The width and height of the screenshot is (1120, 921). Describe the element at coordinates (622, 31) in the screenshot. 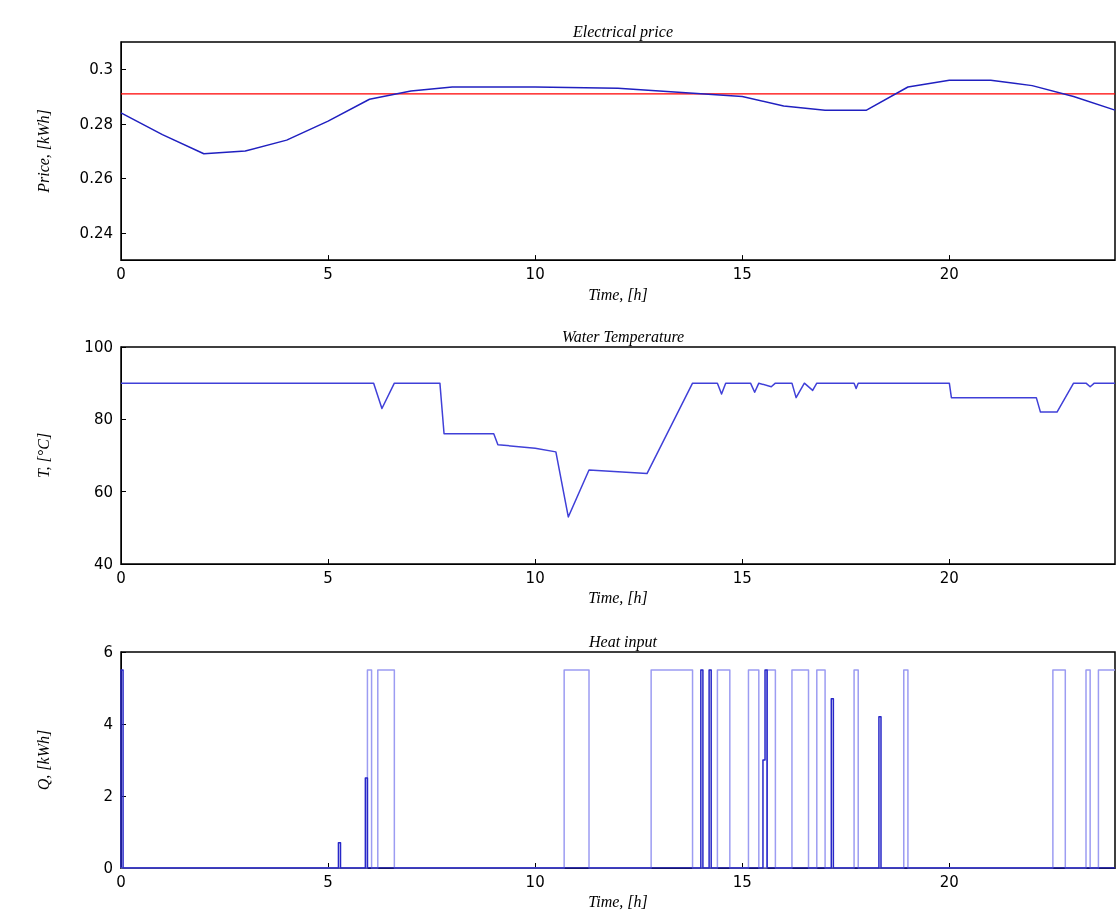

I see `chart-title: Electrical price` at that location.